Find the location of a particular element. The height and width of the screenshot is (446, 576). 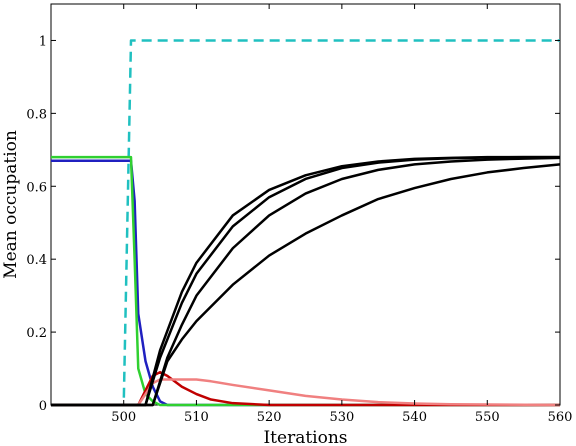

x-tick-label: 510 is located at coordinates (196, 417).